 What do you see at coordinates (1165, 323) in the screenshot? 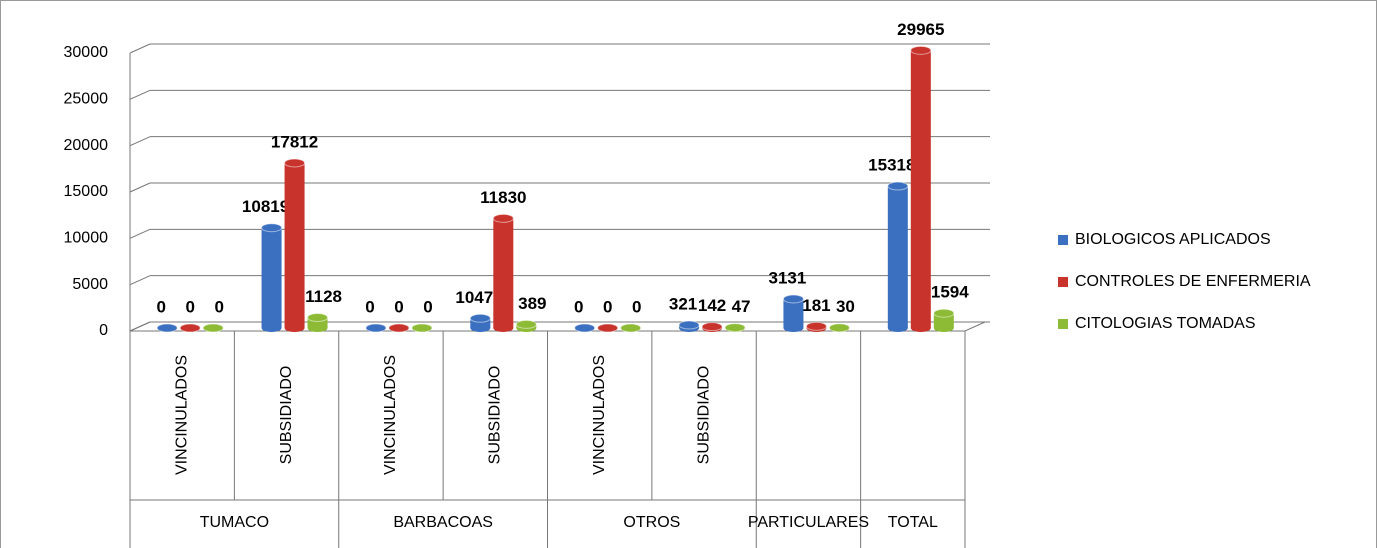
I see `legend-label: CITOLOGIAS TOMADAS` at bounding box center [1165, 323].